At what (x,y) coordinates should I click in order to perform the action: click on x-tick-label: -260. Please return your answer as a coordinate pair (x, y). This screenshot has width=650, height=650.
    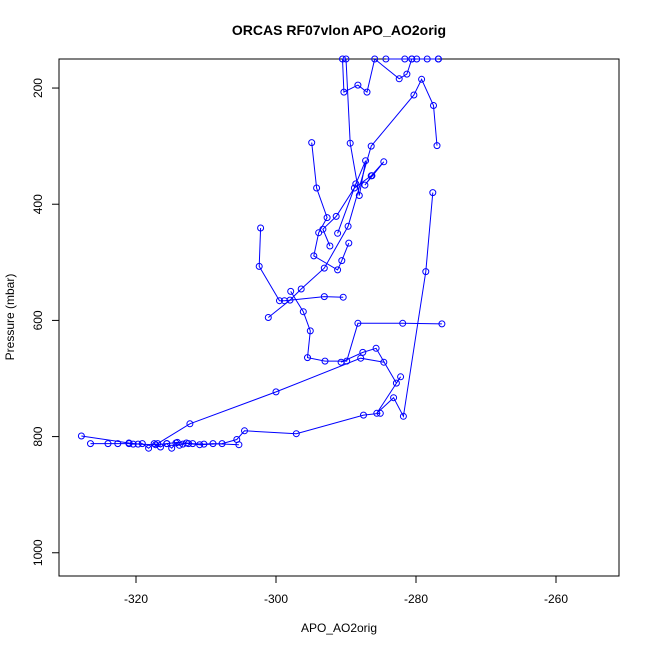
    Looking at the image, I should click on (556, 599).